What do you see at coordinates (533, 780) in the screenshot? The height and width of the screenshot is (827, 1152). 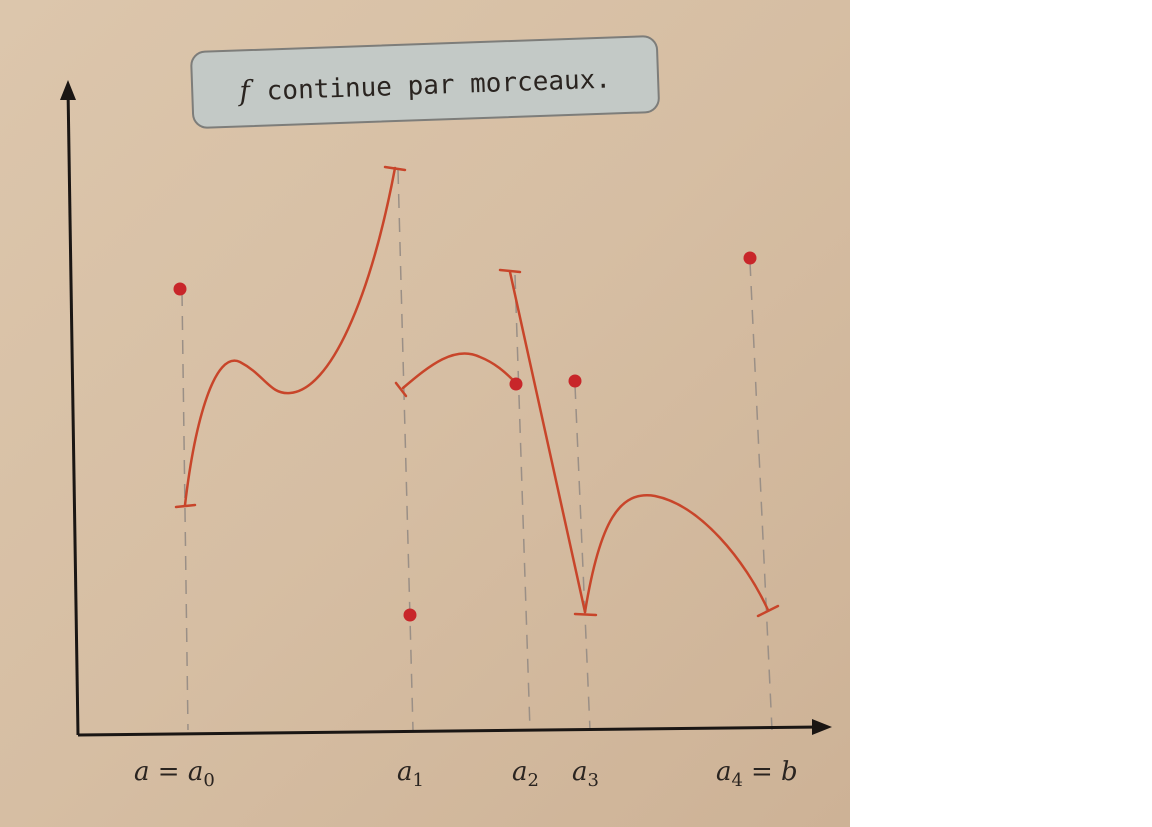 I see `label-subscript: 2` at bounding box center [533, 780].